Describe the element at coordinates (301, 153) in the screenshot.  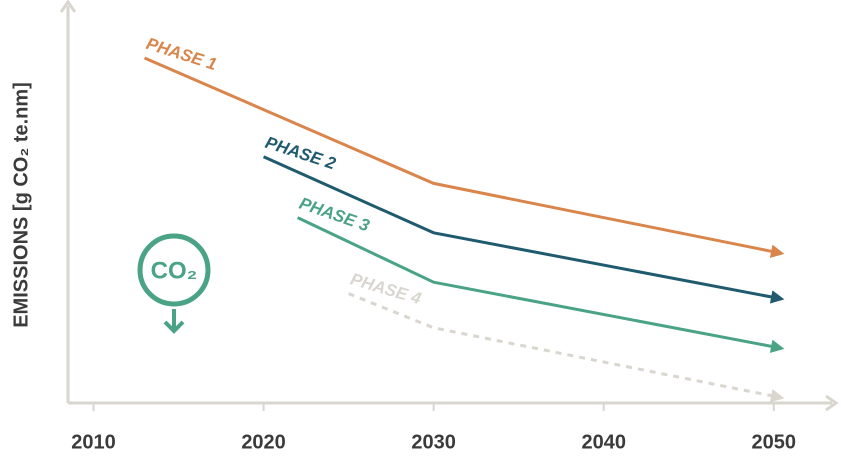
I see `series-label: PHASE 2` at that location.